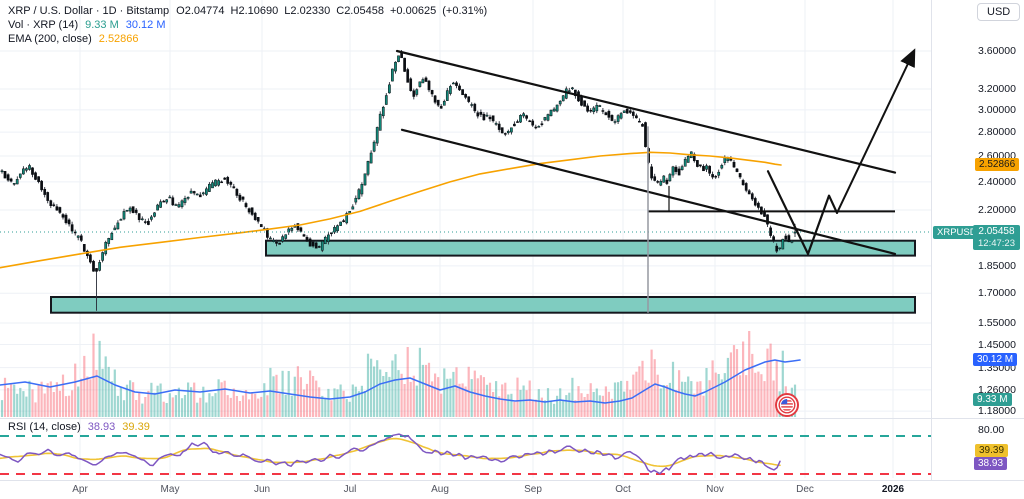 The image size is (1024, 499). I want to click on time-axis-label: Sep, so click(533, 489).